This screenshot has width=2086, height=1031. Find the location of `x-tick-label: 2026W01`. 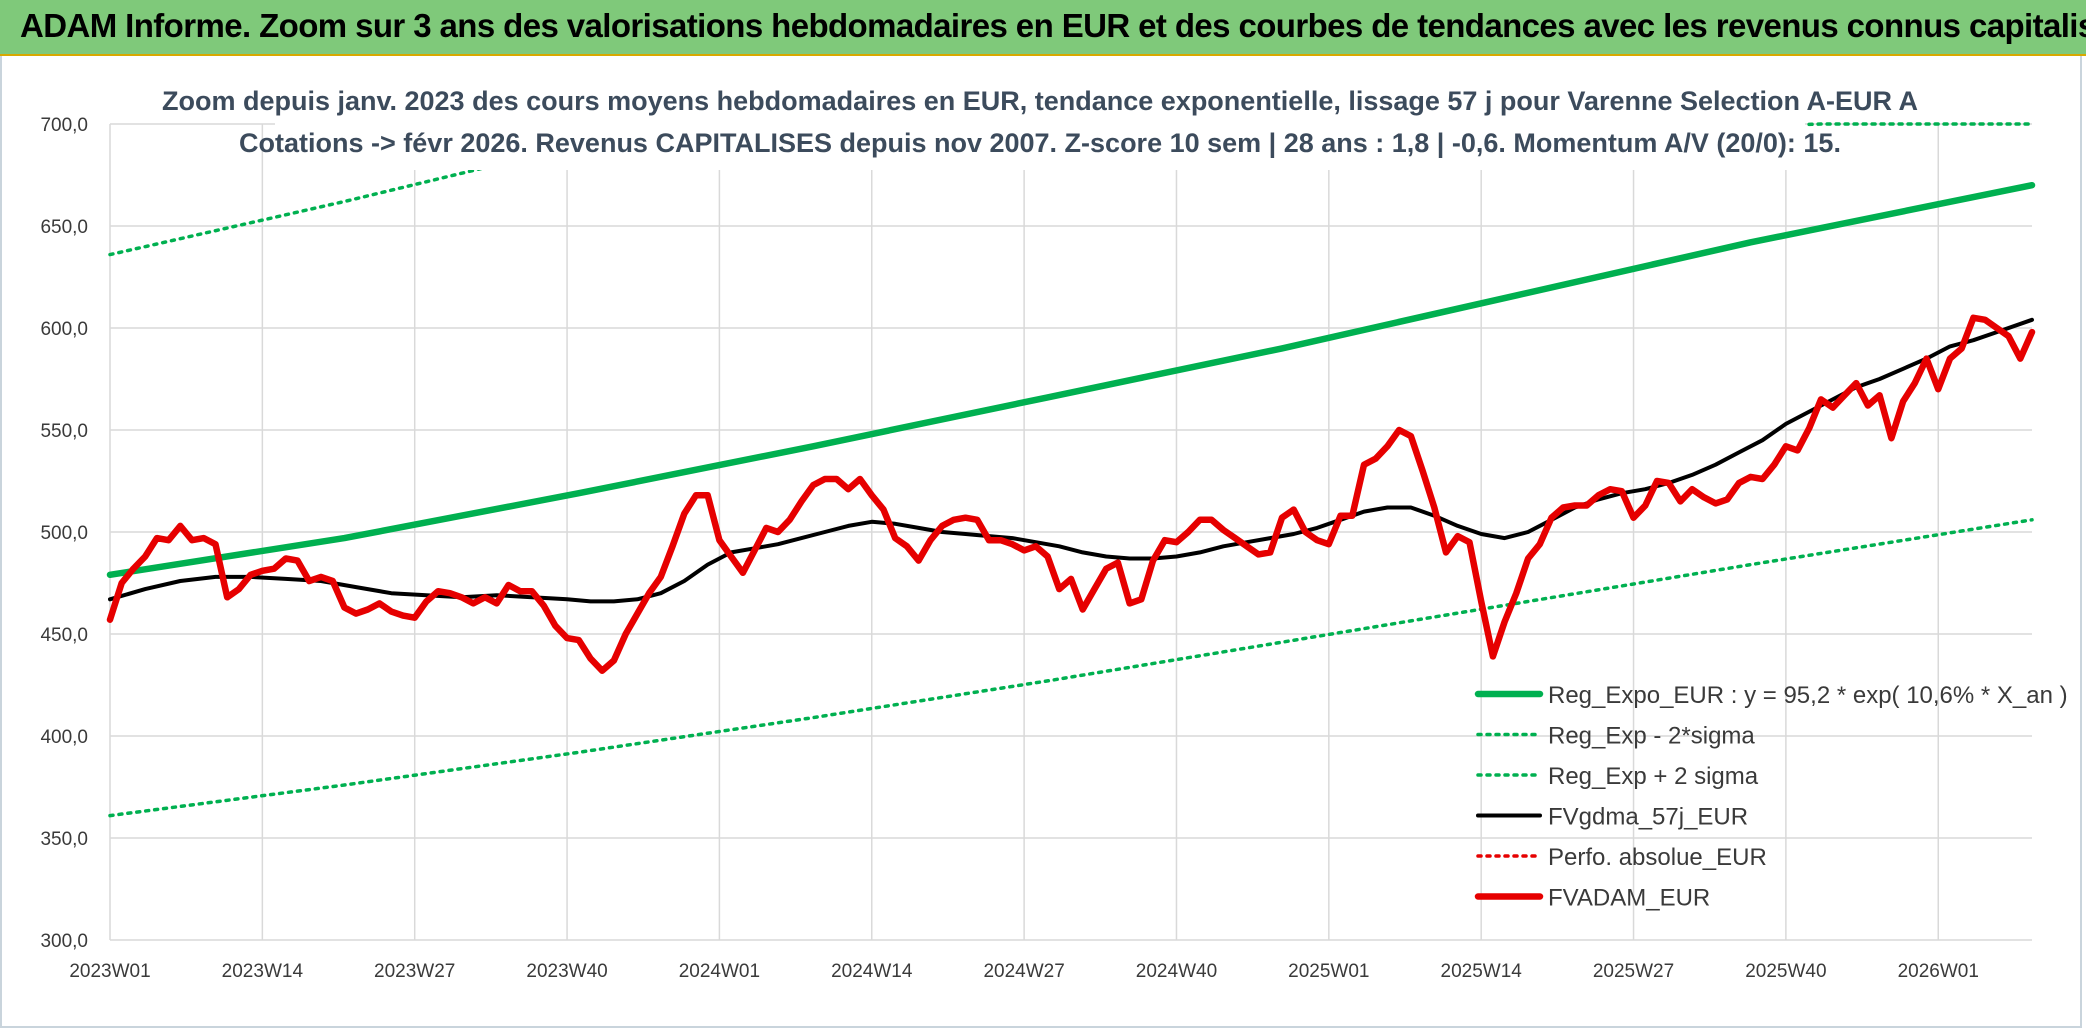

x-tick-label: 2026W01 is located at coordinates (1938, 971).